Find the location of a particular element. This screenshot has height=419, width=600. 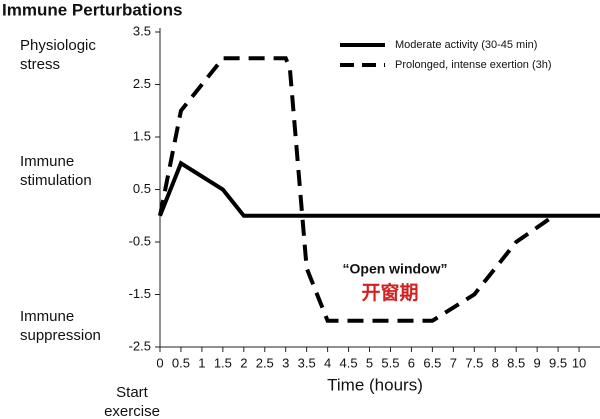

x-tick-label: 9 is located at coordinates (537, 362).